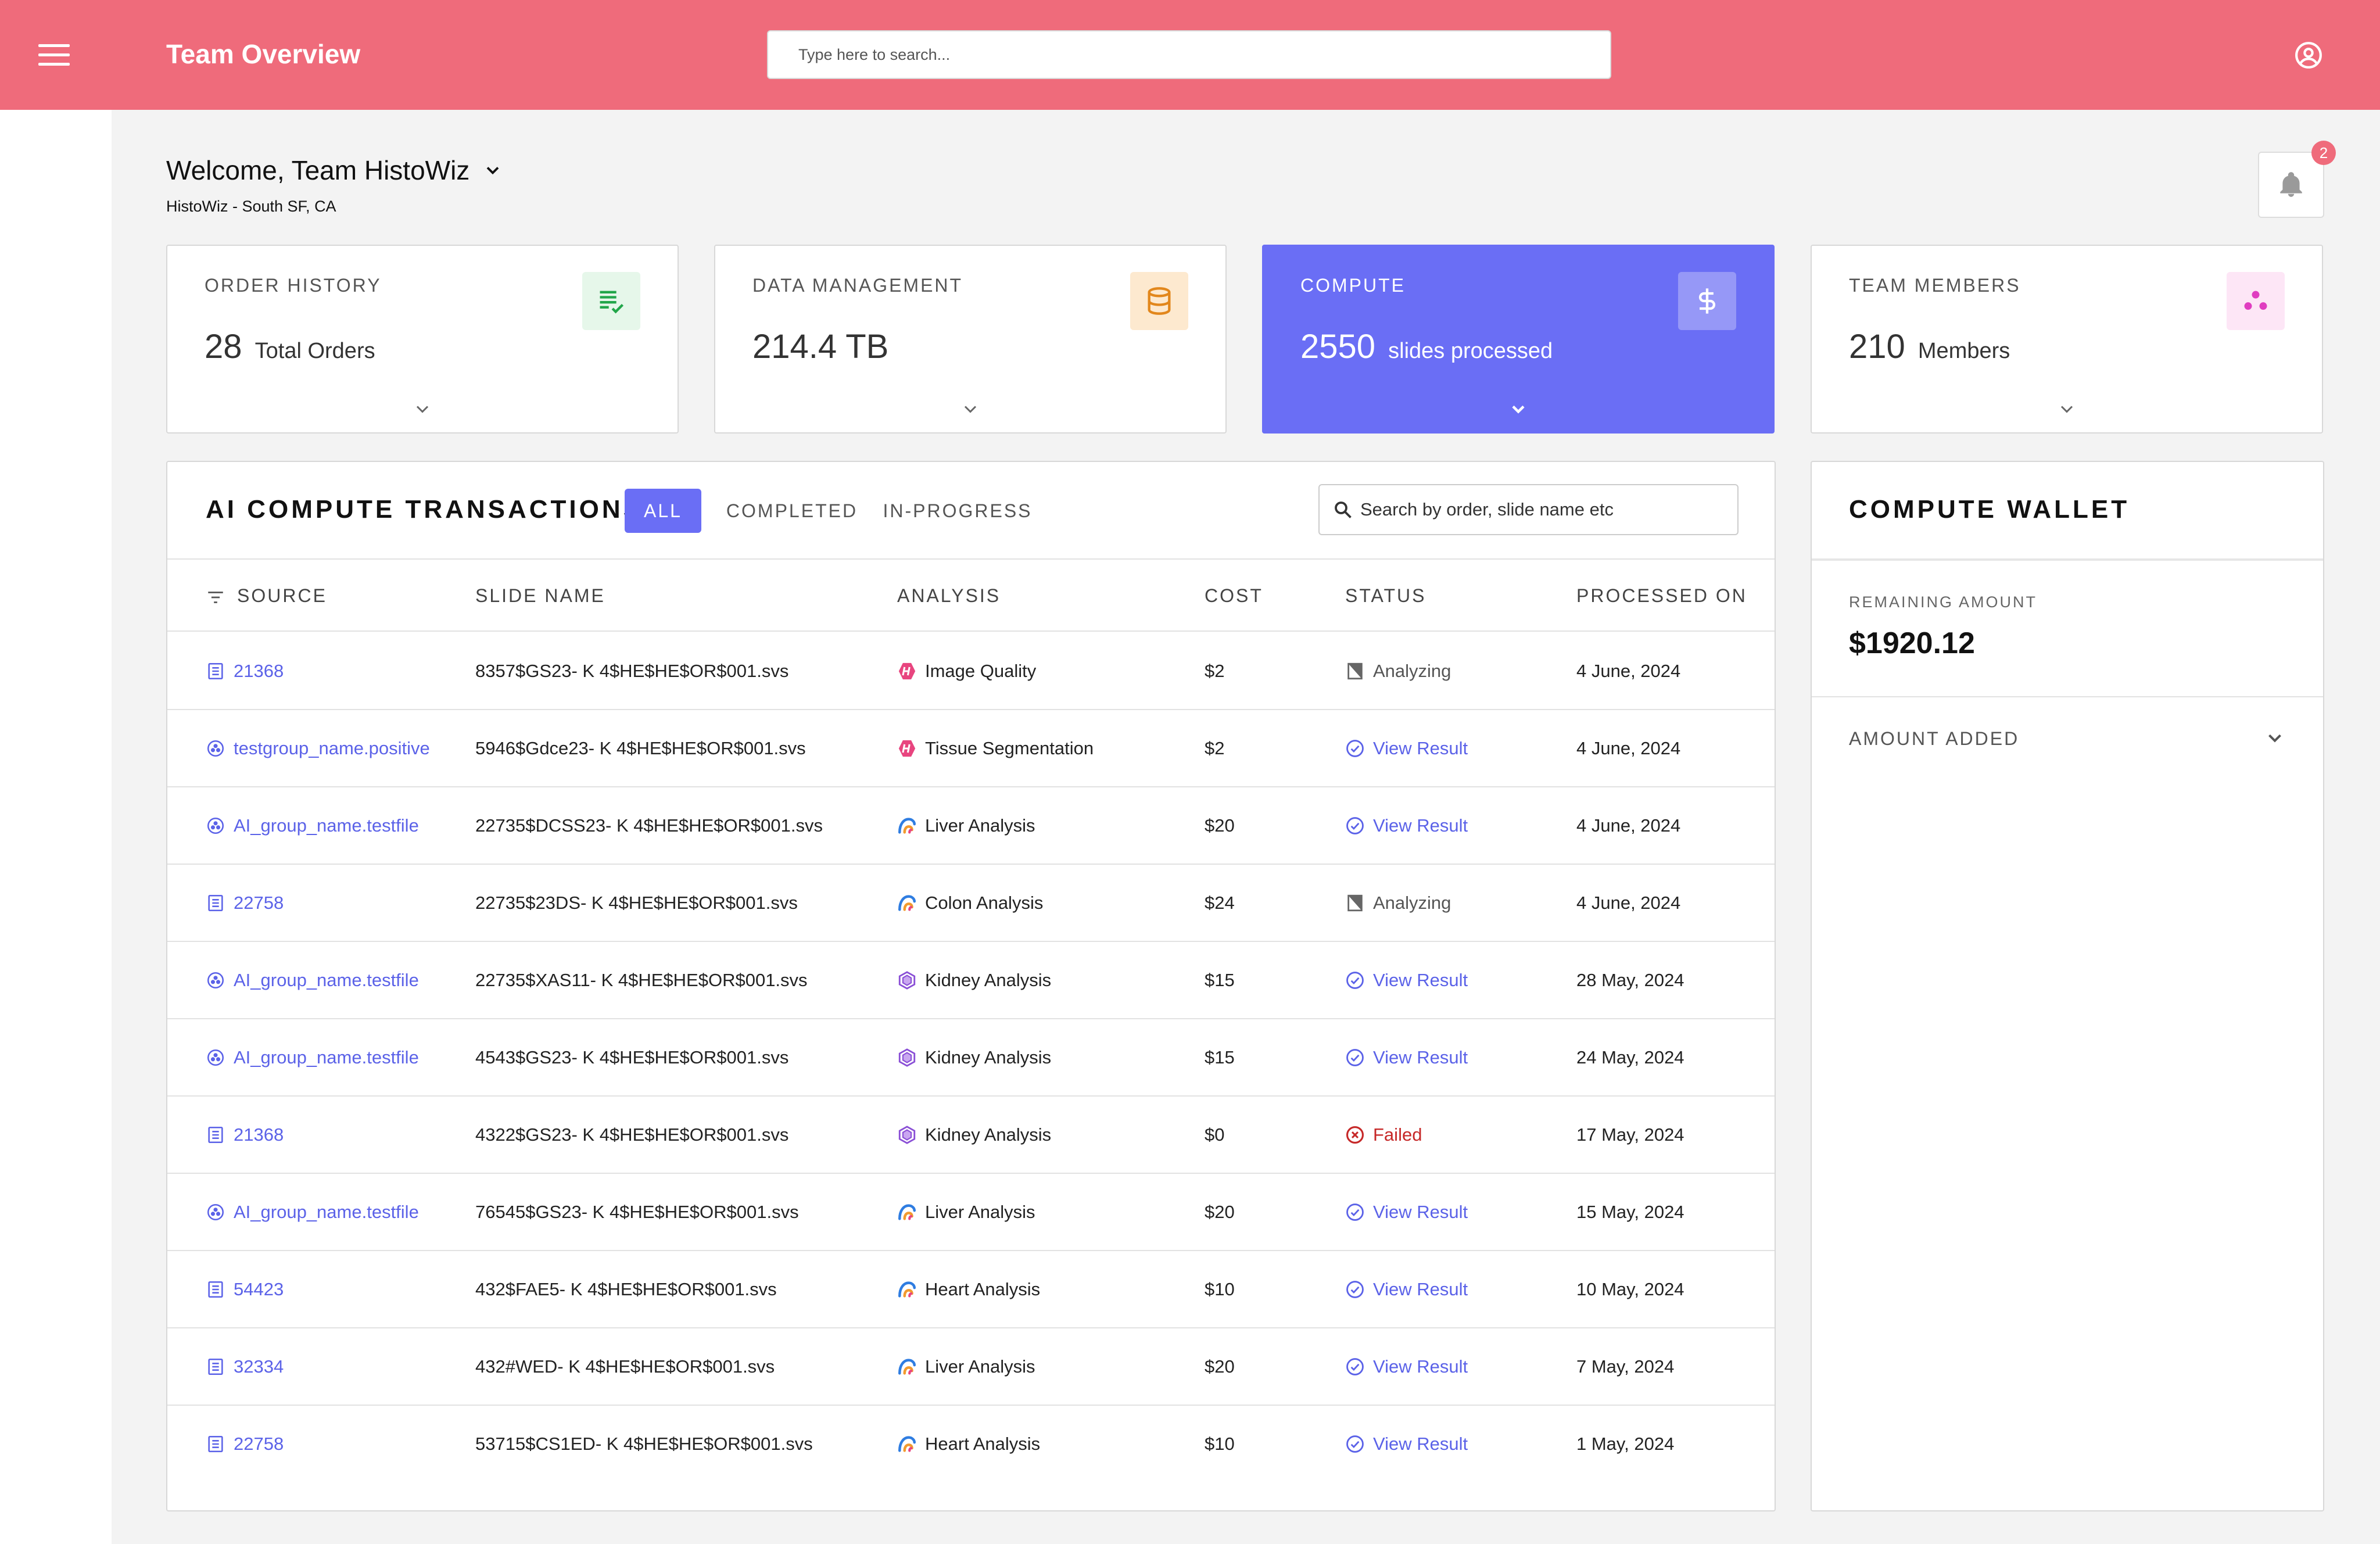 This screenshot has width=2380, height=1544. What do you see at coordinates (649, 825) in the screenshot?
I see `slide-name: 22735$DCSS23- K 4$HE$HE$OR$001.svs` at bounding box center [649, 825].